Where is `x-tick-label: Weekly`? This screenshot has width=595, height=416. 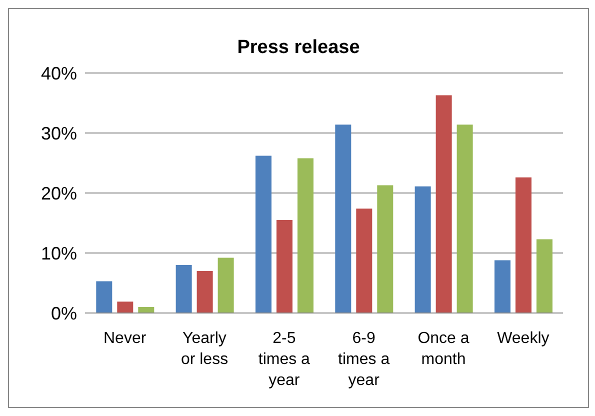
x-tick-label: Weekly is located at coordinates (523, 338).